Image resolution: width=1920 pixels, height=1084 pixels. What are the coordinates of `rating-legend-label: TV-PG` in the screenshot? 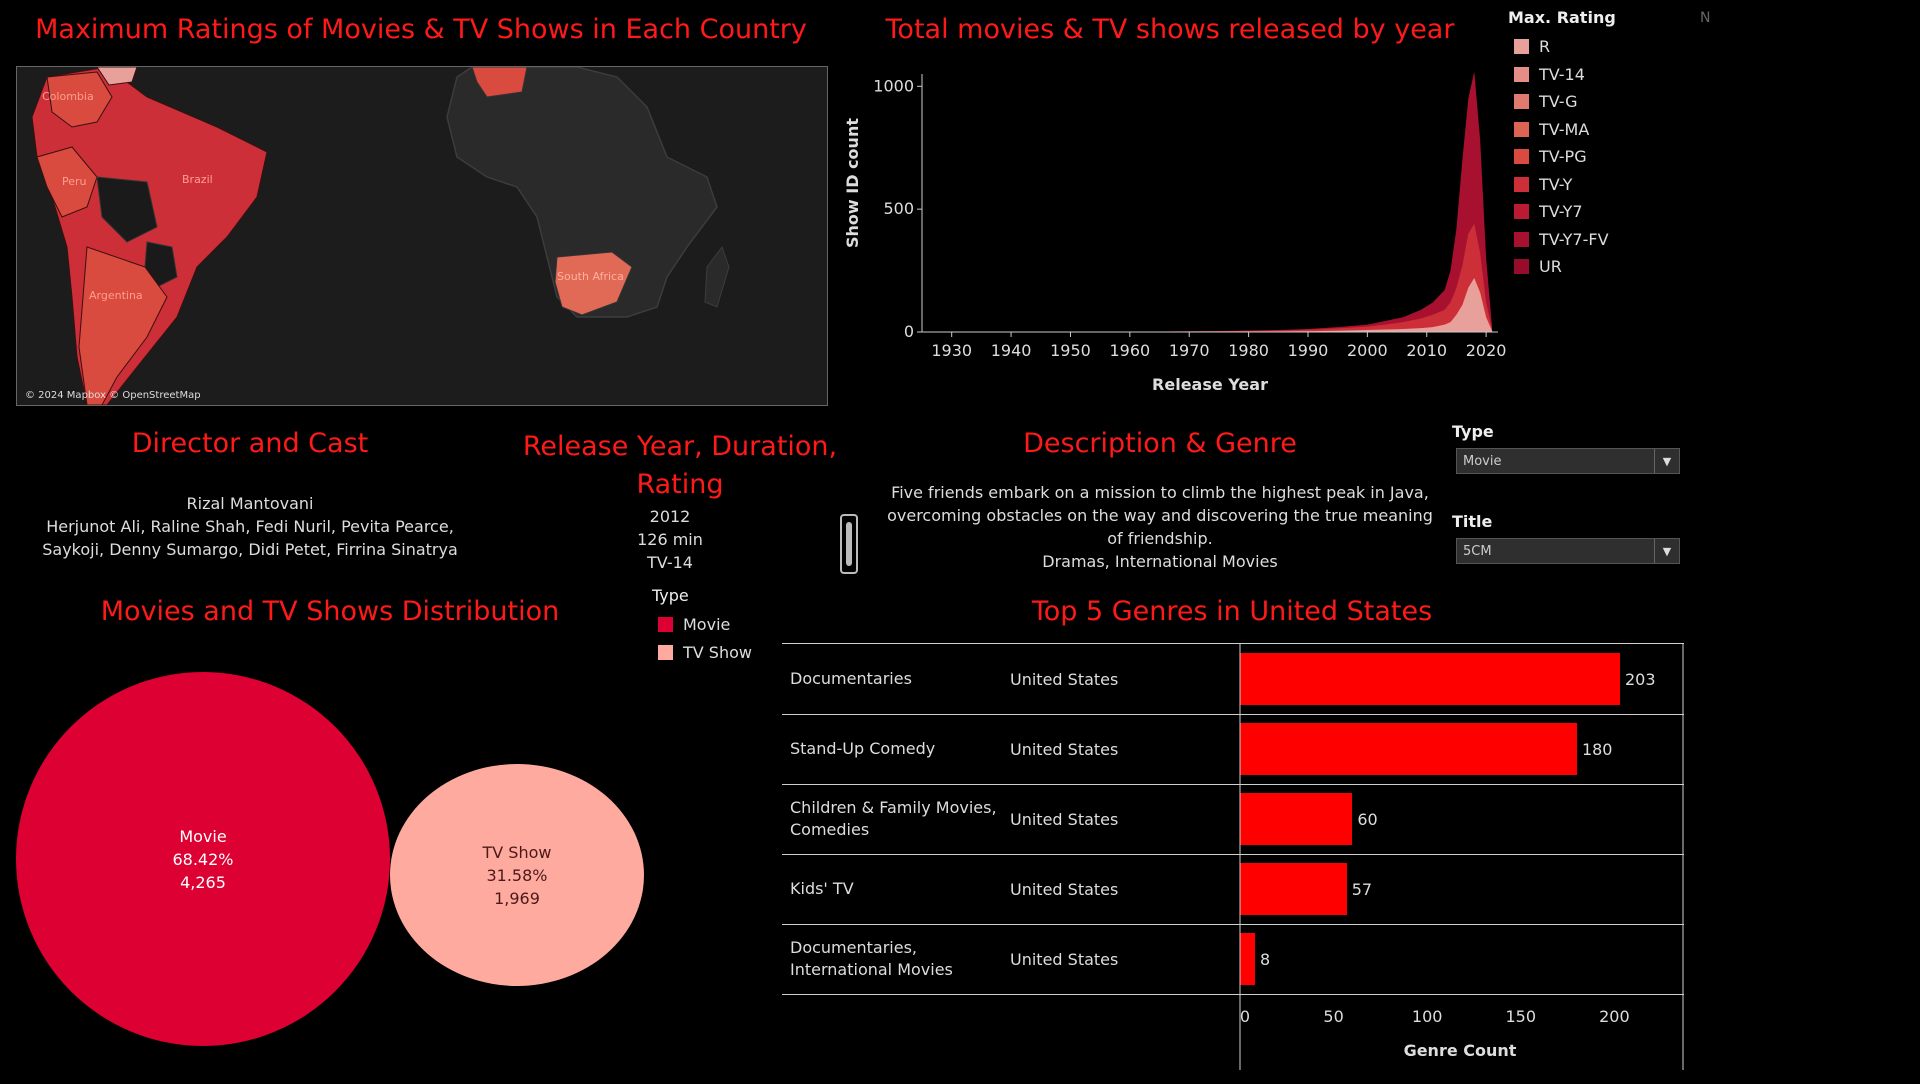 It's located at (1563, 157).